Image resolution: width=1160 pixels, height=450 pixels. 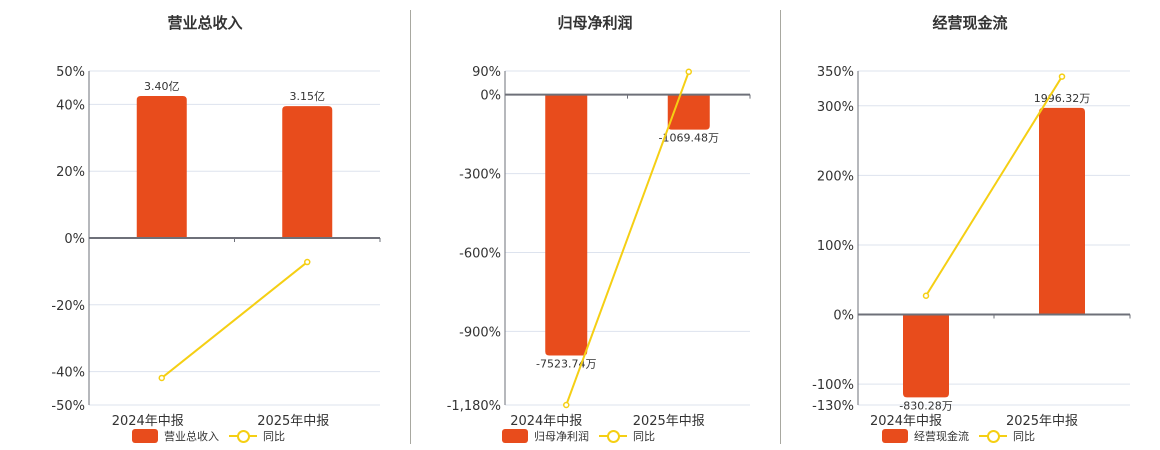 What do you see at coordinates (308, 96) in the screenshot?
I see `bar-value-label: 3.15亿` at bounding box center [308, 96].